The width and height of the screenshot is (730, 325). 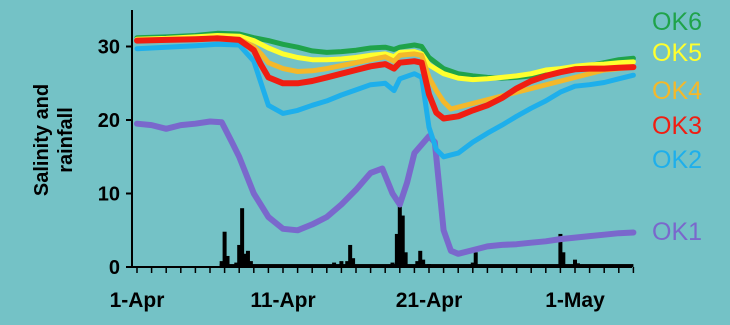 I want to click on legend-label-ok4: OK4, so click(x=677, y=91).